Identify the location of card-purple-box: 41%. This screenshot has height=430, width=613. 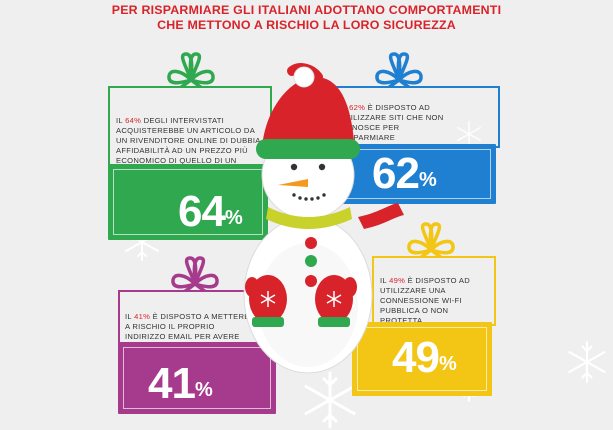
(197, 378).